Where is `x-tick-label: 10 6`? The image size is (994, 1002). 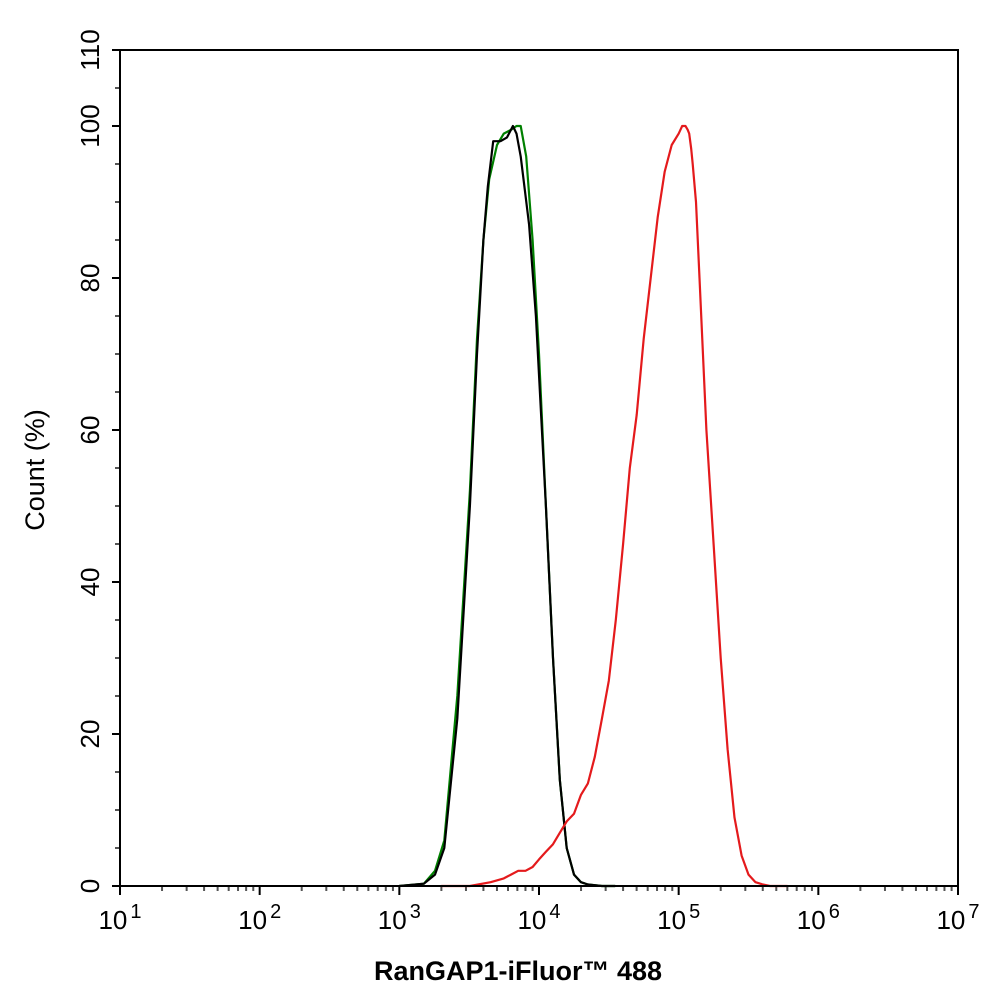
x-tick-label: 10 6 is located at coordinates (818, 918).